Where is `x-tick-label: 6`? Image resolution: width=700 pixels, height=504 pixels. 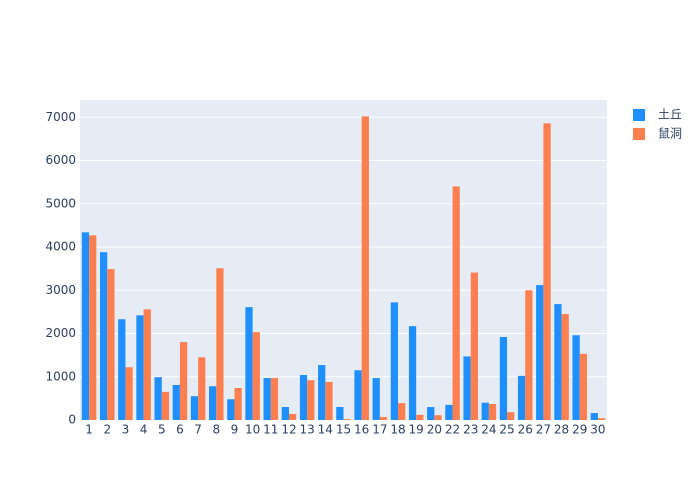
x-tick-label: 6 is located at coordinates (180, 430).